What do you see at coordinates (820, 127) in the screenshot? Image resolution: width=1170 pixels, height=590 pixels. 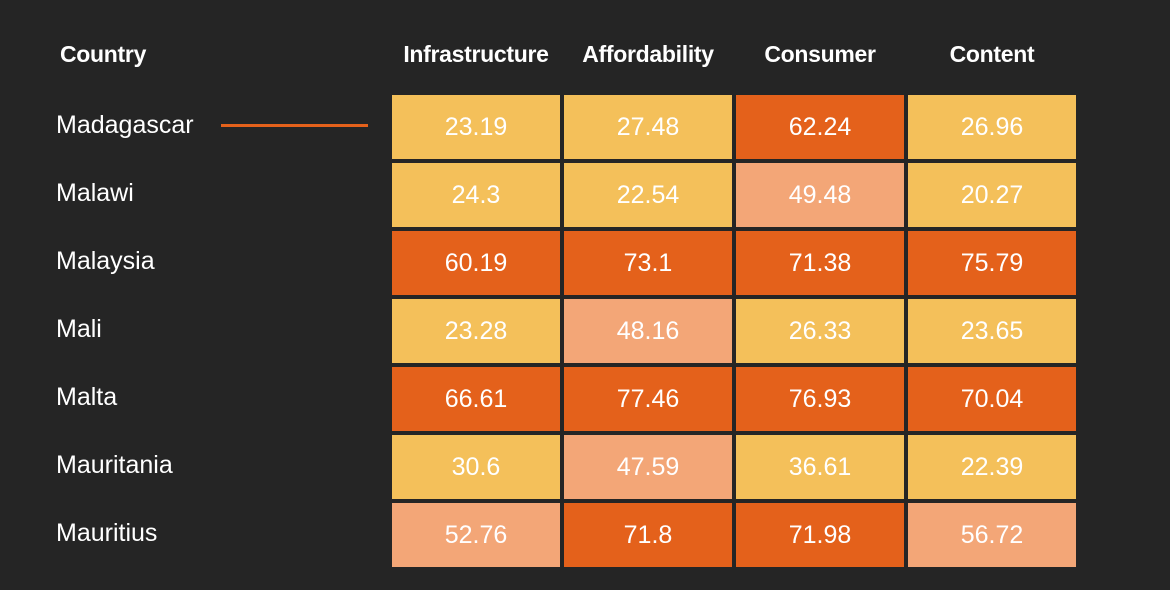 I see `heatmap-cell: 62.24` at bounding box center [820, 127].